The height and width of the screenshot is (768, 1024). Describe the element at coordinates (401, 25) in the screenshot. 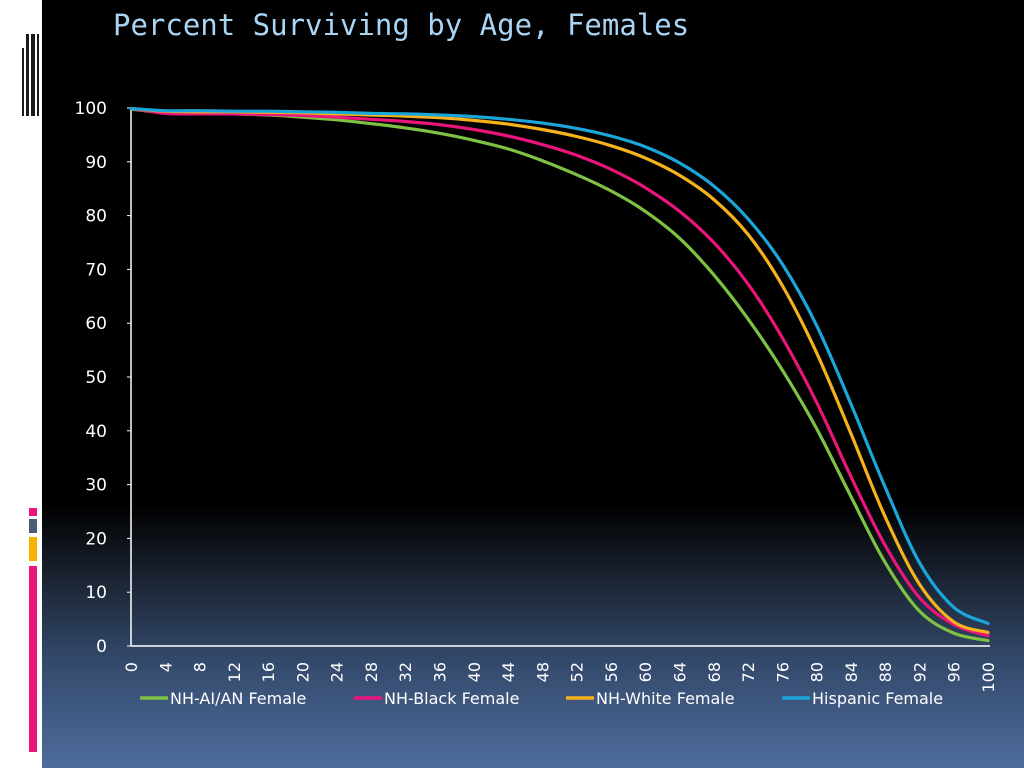

I see `chart-title: Percent Surviving by Age, Females` at that location.